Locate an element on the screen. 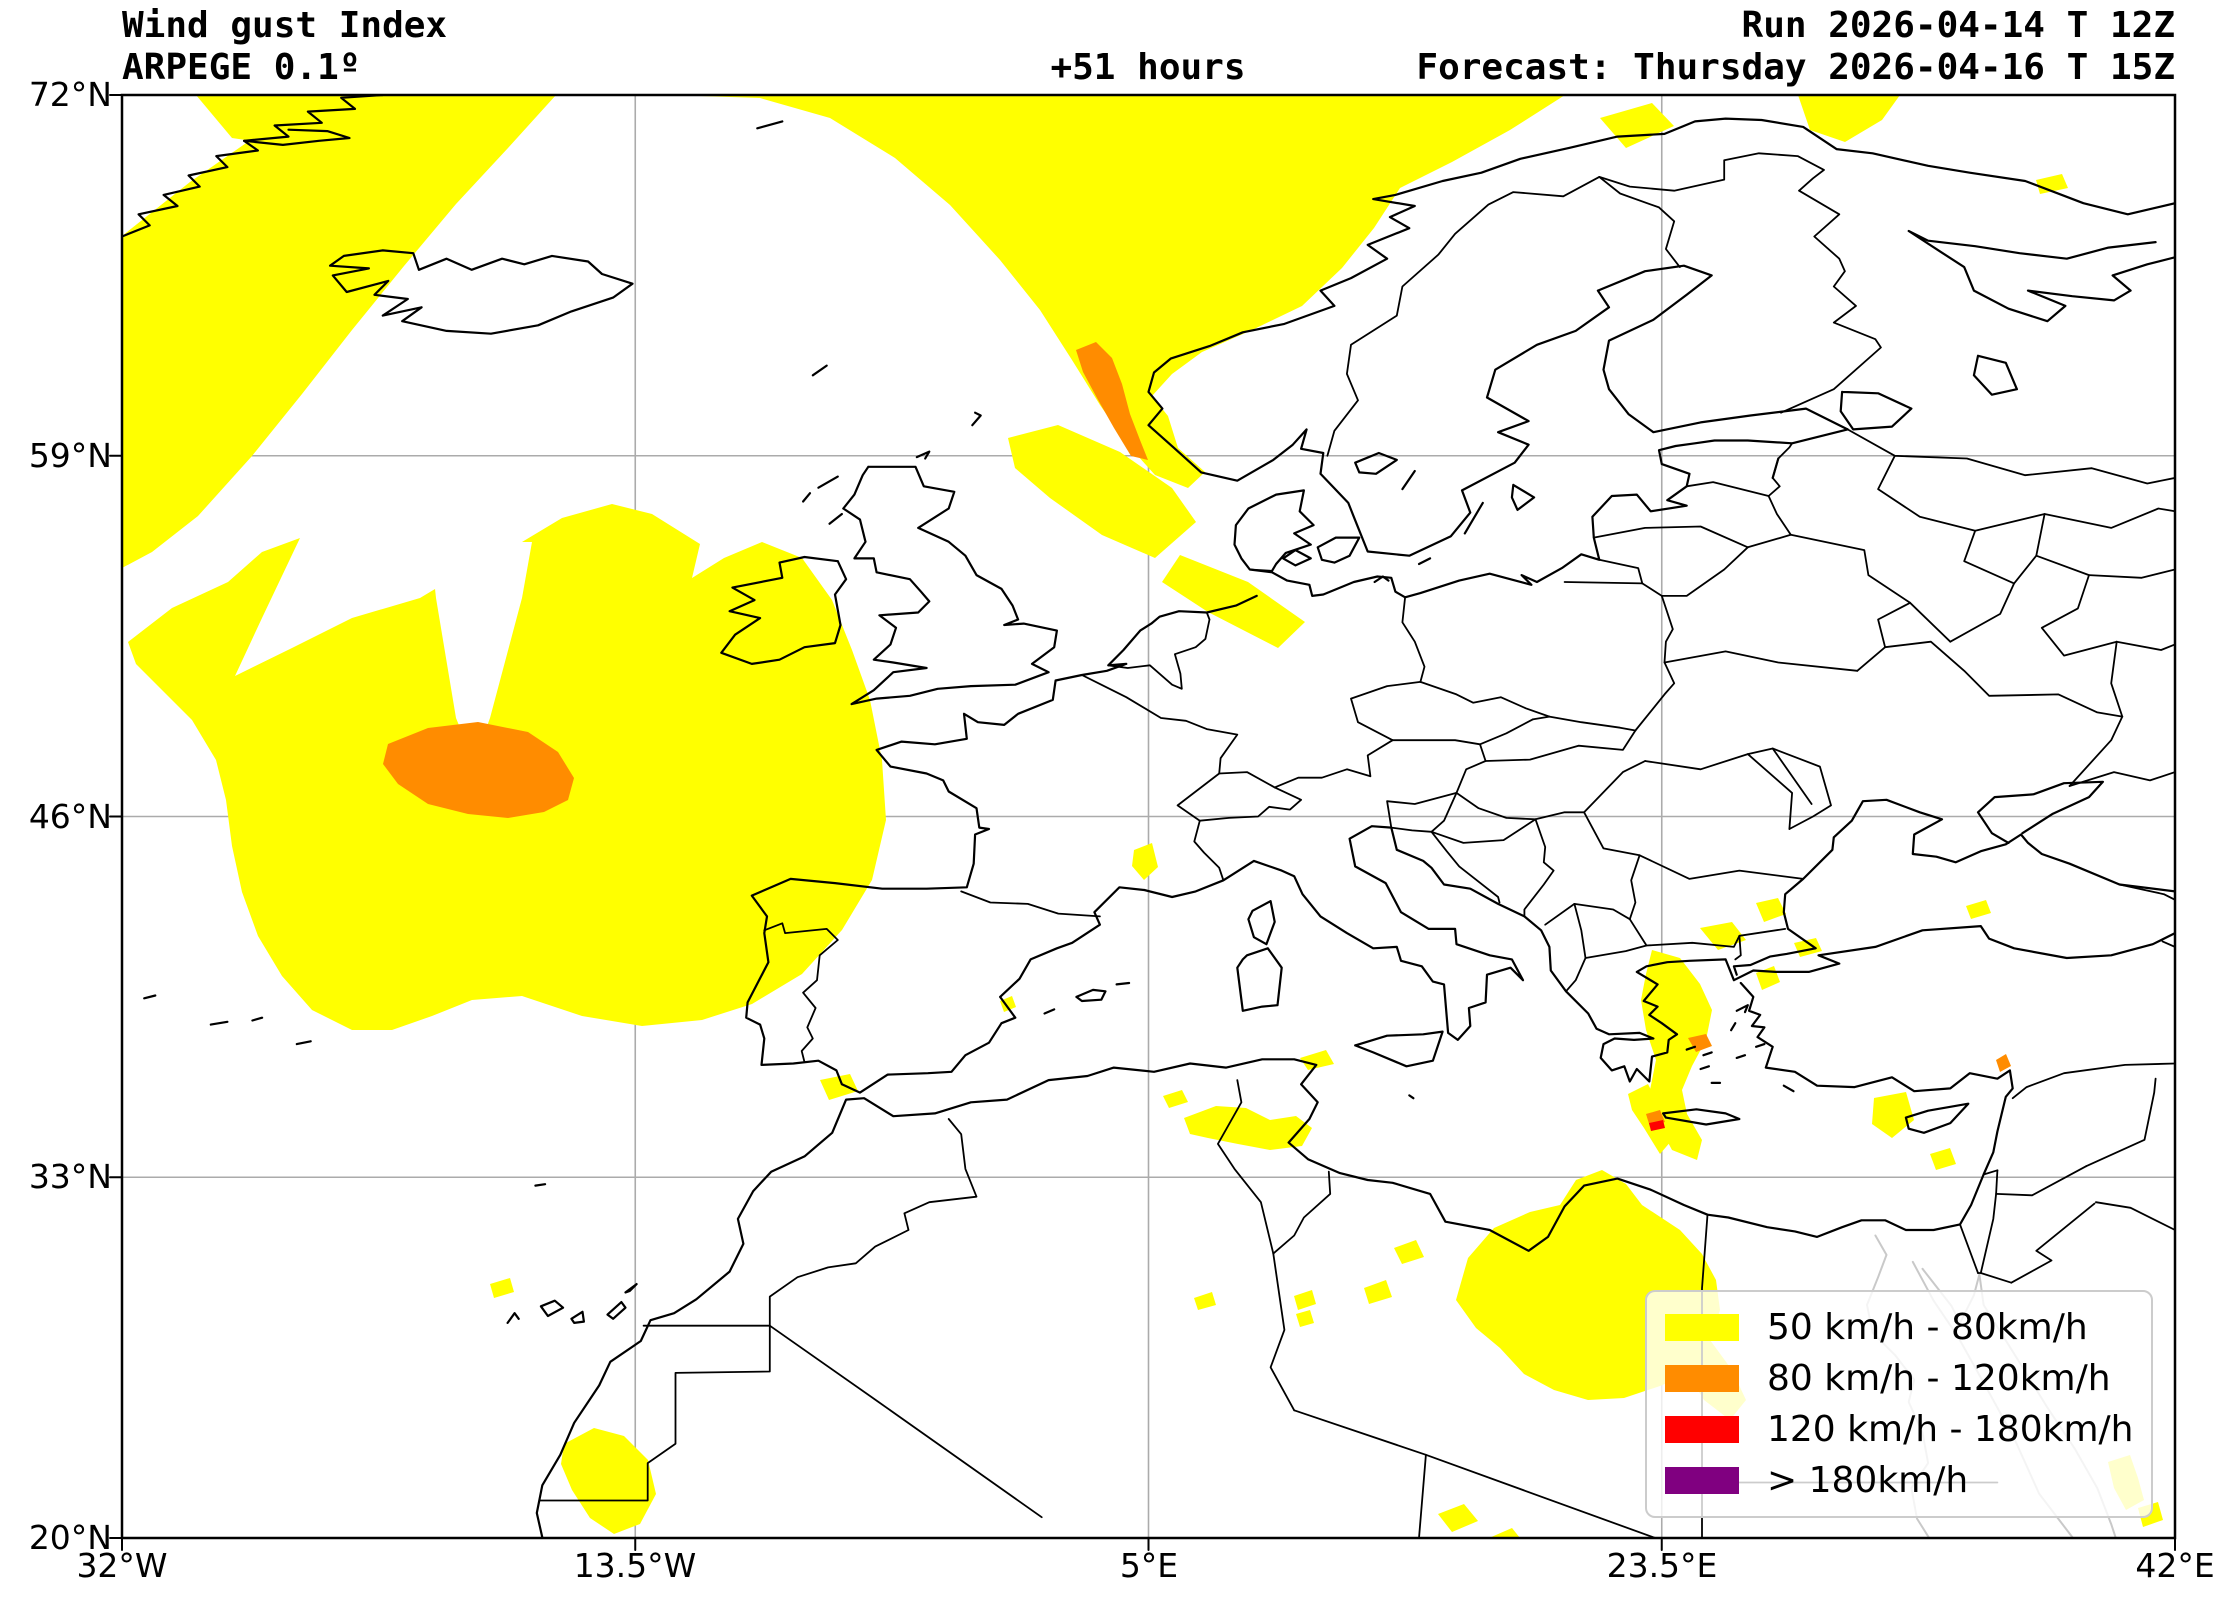 The image size is (2233, 1604). lon-tick-label-135w: 13.5°W is located at coordinates (635, 1565).